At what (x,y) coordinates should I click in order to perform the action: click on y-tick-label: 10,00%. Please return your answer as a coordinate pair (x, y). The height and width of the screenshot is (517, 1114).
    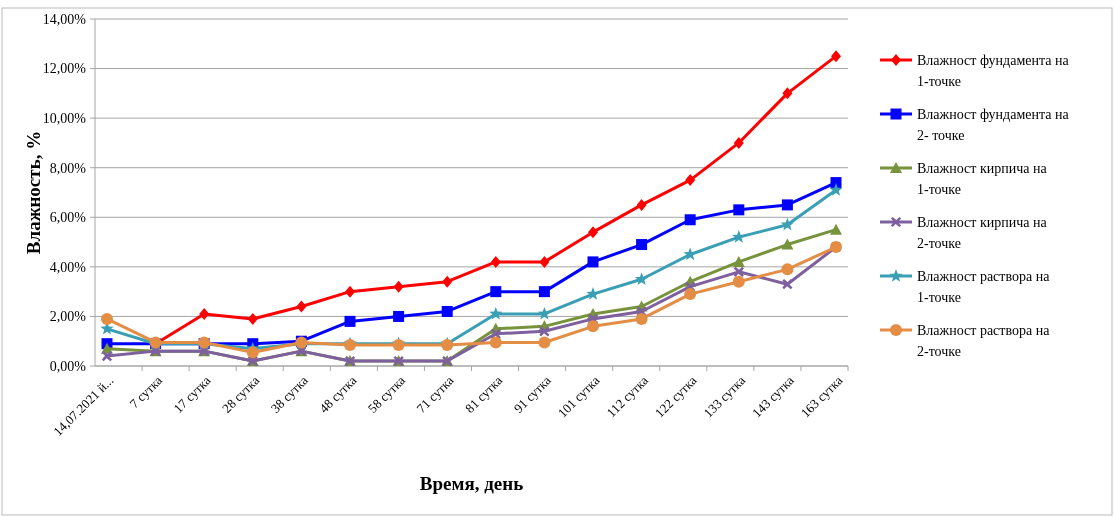
    Looking at the image, I should click on (64, 119).